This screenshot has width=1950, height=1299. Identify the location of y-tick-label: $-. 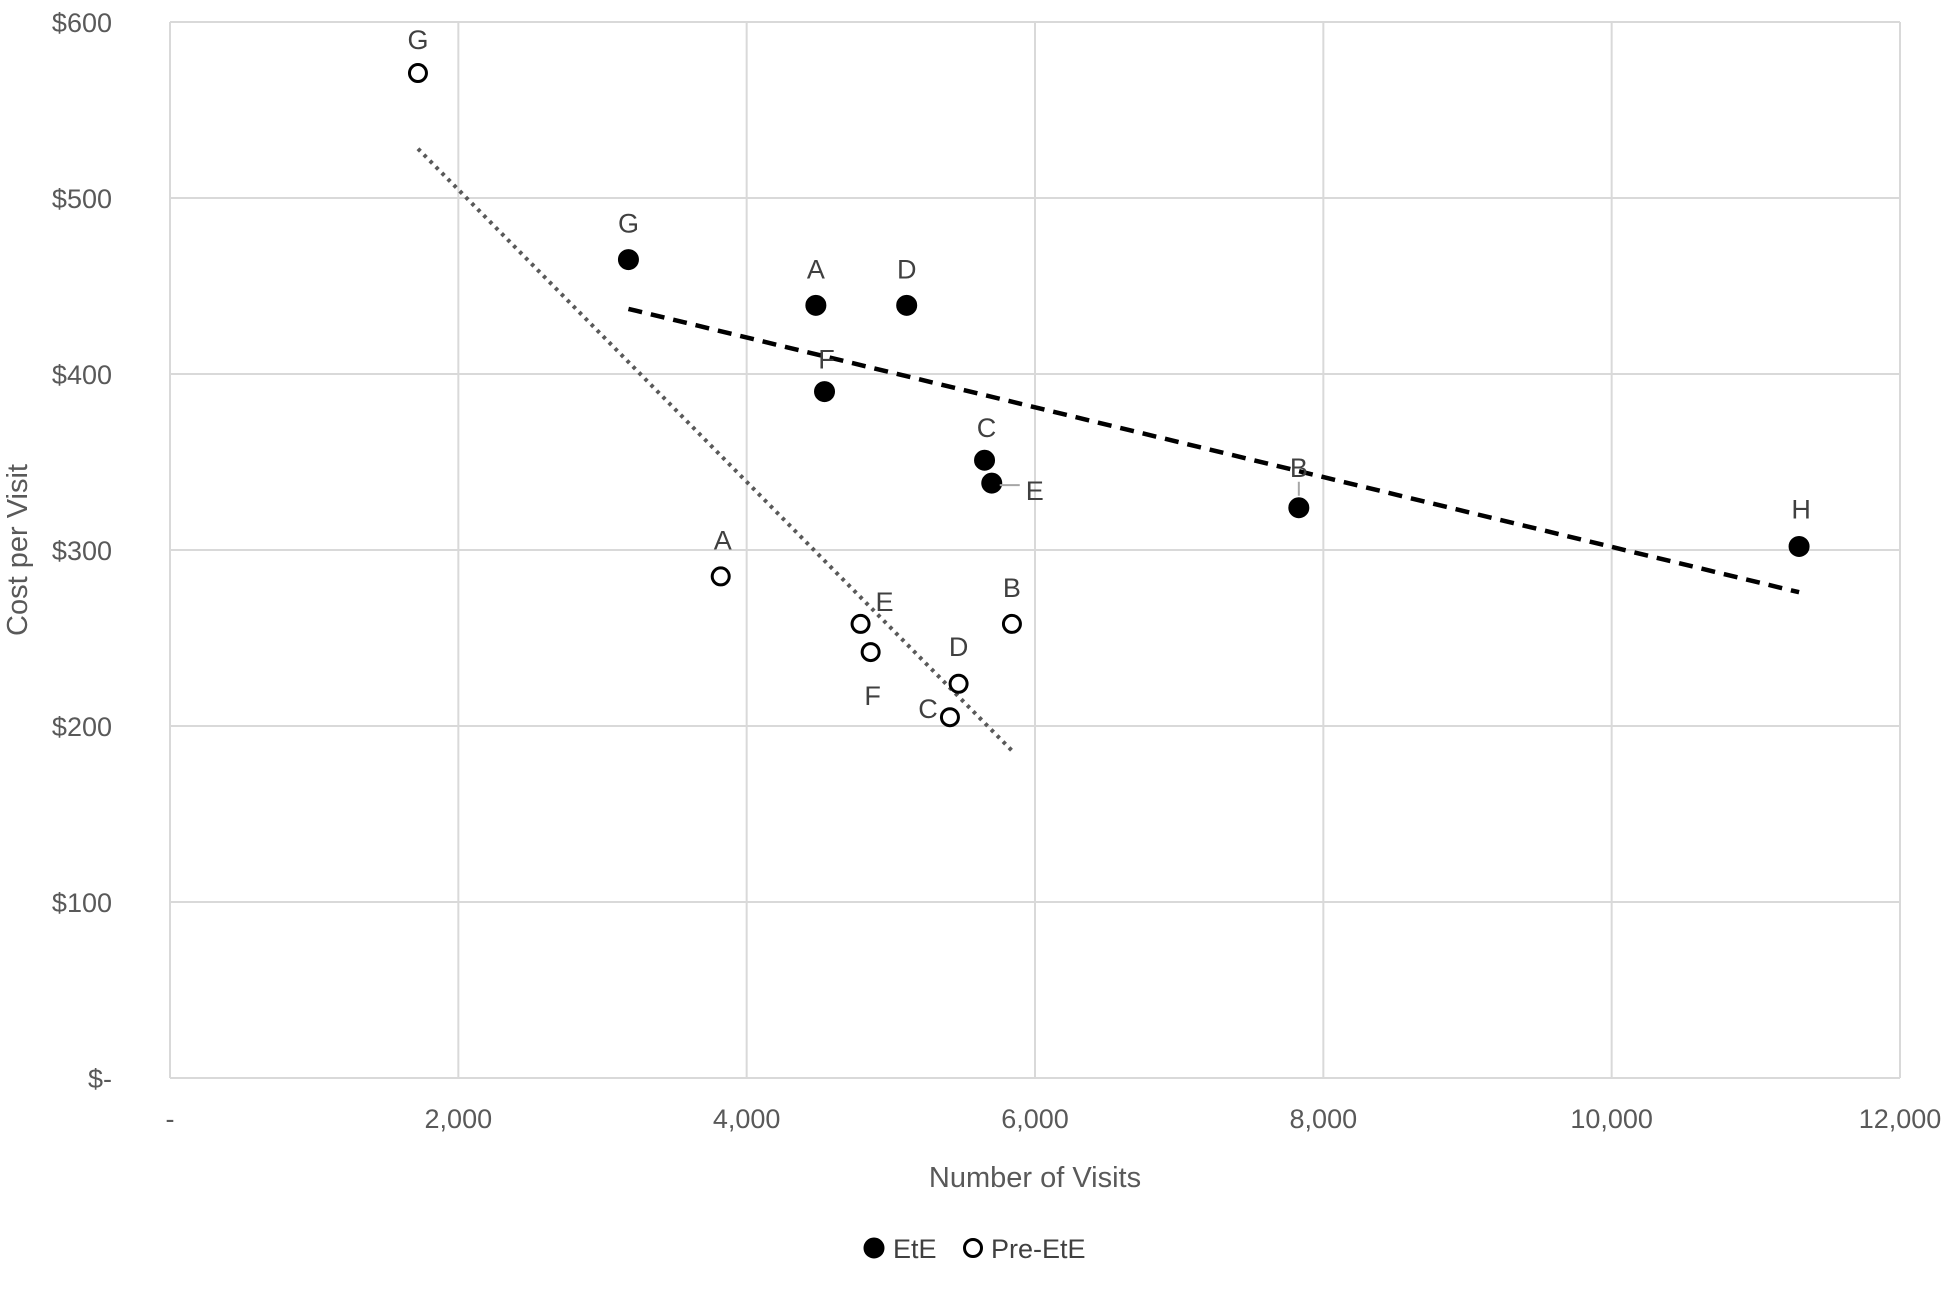
(100, 1079).